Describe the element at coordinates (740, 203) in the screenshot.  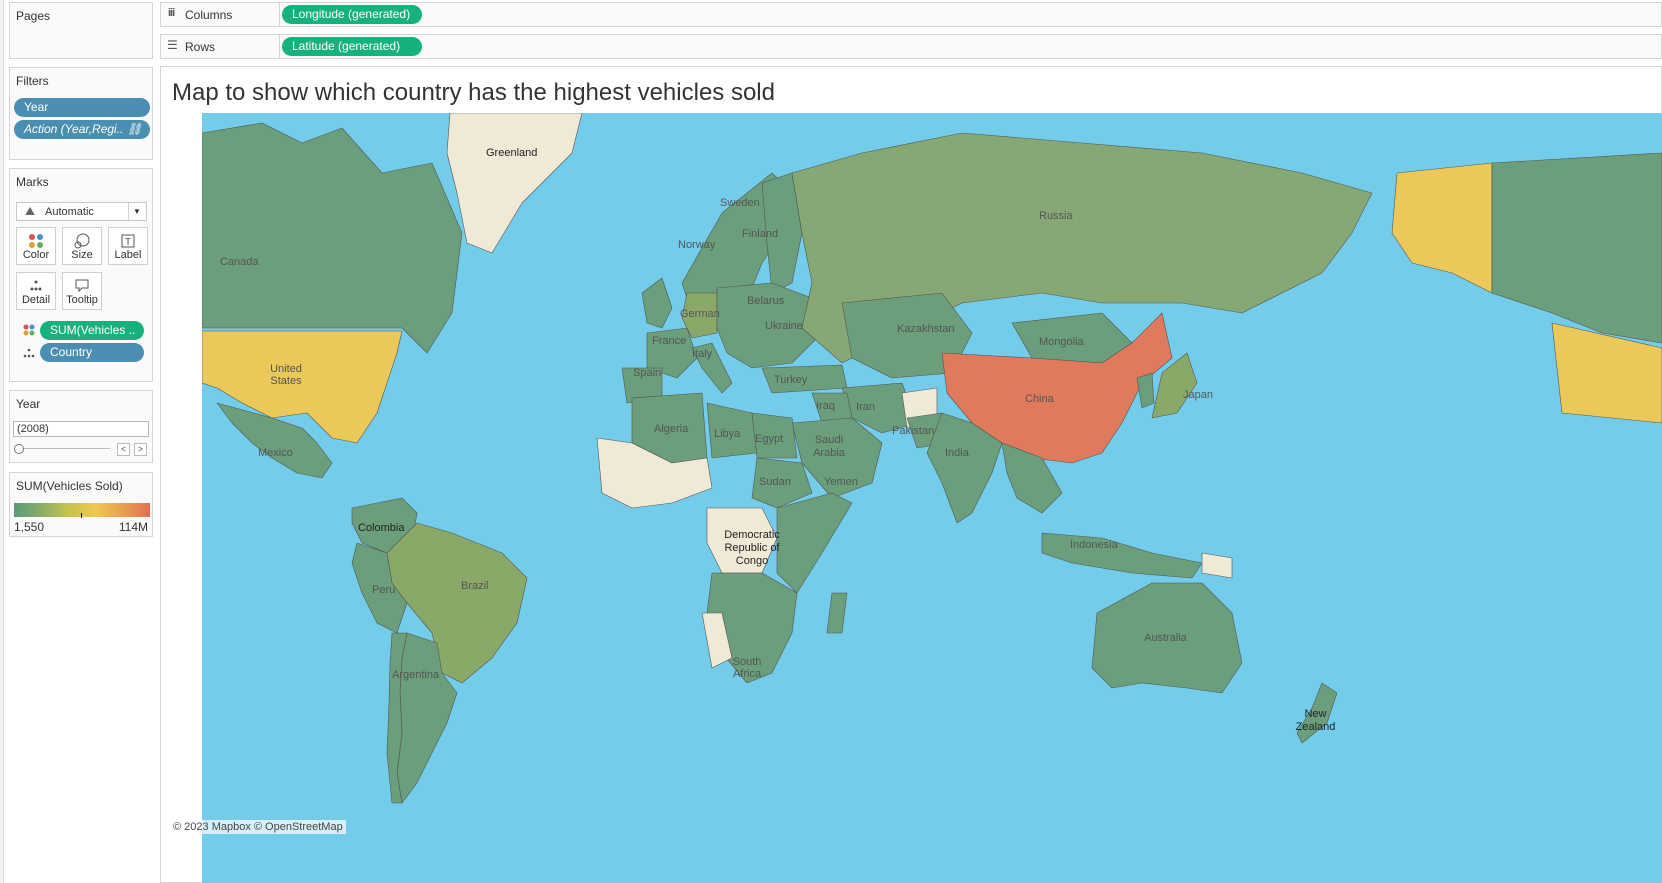
I see `map-label-sweden: Sweden` at that location.